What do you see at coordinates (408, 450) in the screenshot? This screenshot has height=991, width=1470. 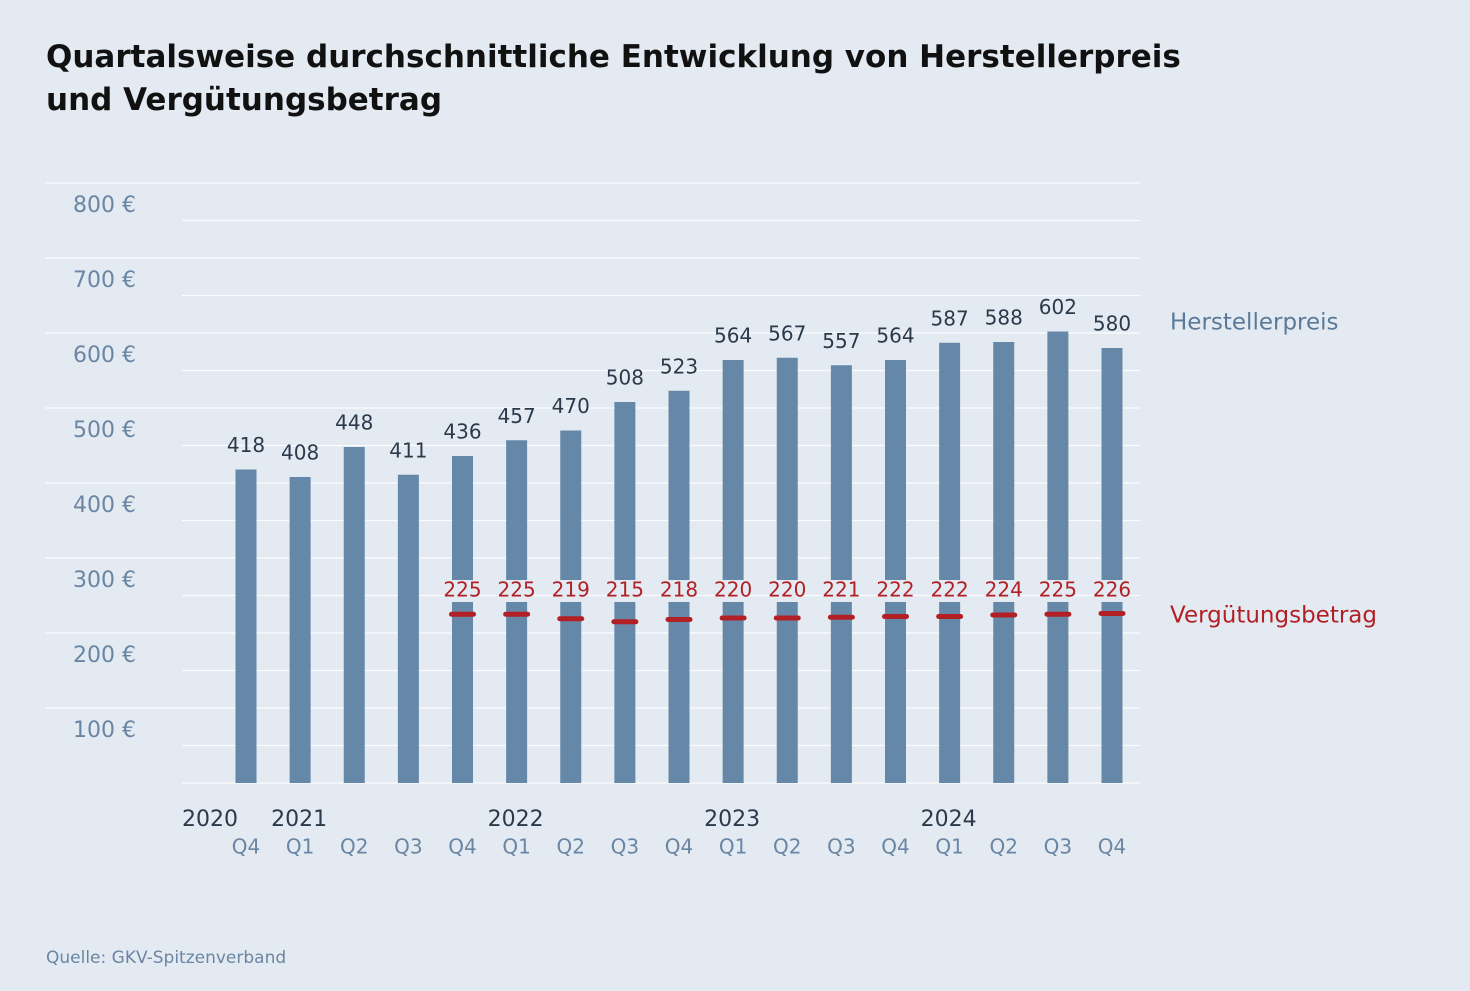 I see `value-label: 411` at bounding box center [408, 450].